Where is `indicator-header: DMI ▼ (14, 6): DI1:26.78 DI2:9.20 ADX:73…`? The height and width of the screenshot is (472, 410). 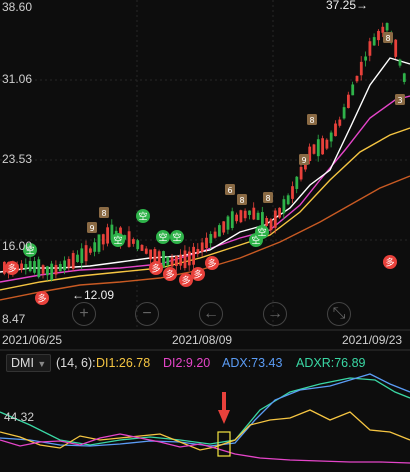 indicator-header: DMI ▼ (14, 6): DI1:26.78 DI2:9.20 ADX:73… is located at coordinates (205, 363).